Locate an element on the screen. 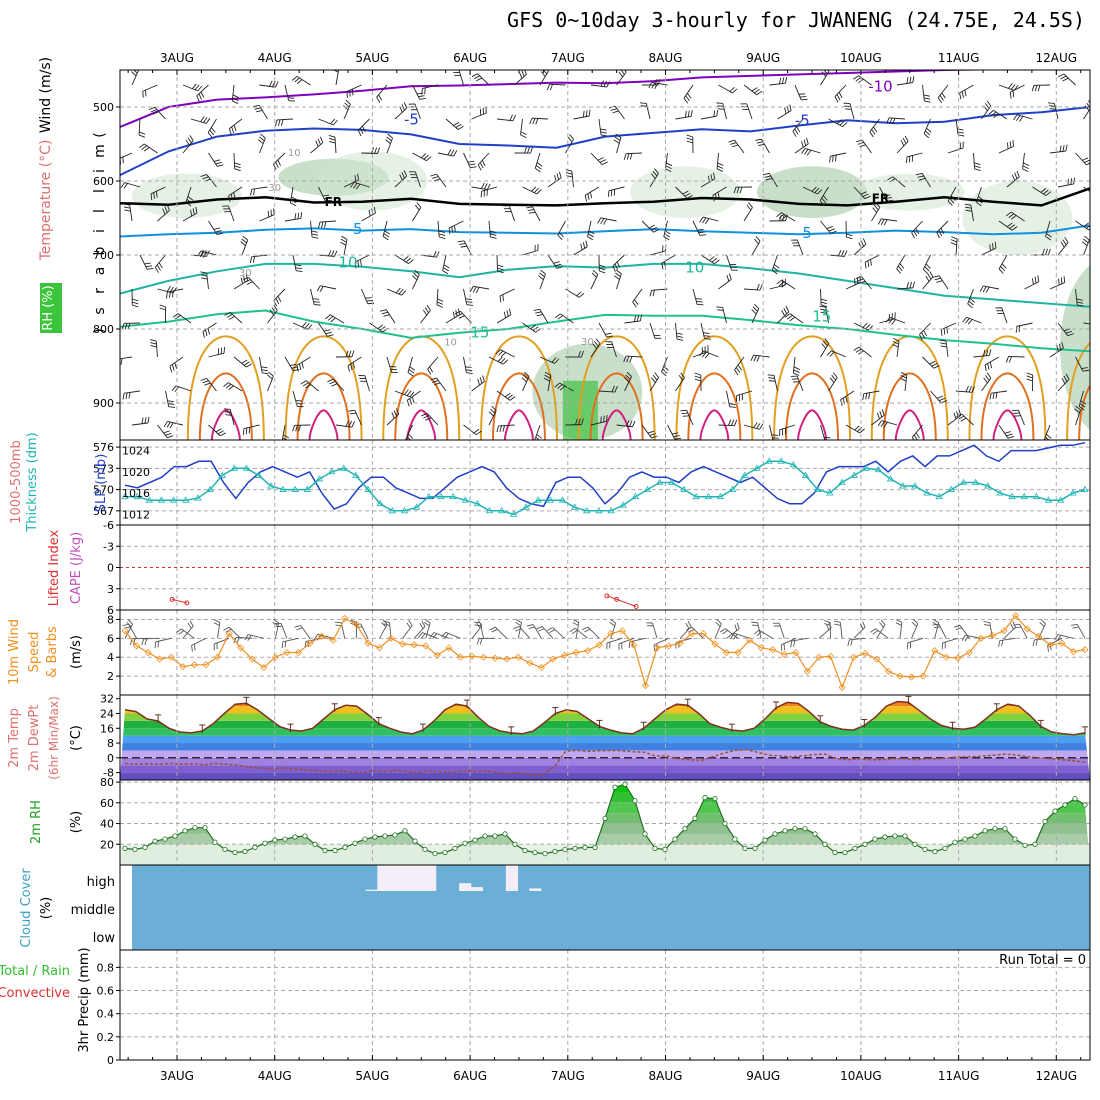 This screenshot has height=1100, width=1100. rh-panel is located at coordinates (605, 822).